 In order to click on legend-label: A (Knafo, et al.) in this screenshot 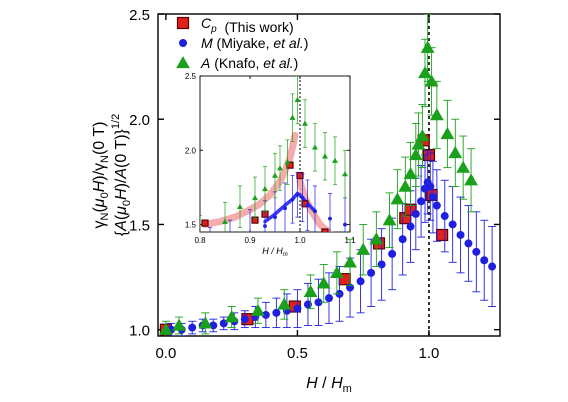, I will do `click(249, 63)`.